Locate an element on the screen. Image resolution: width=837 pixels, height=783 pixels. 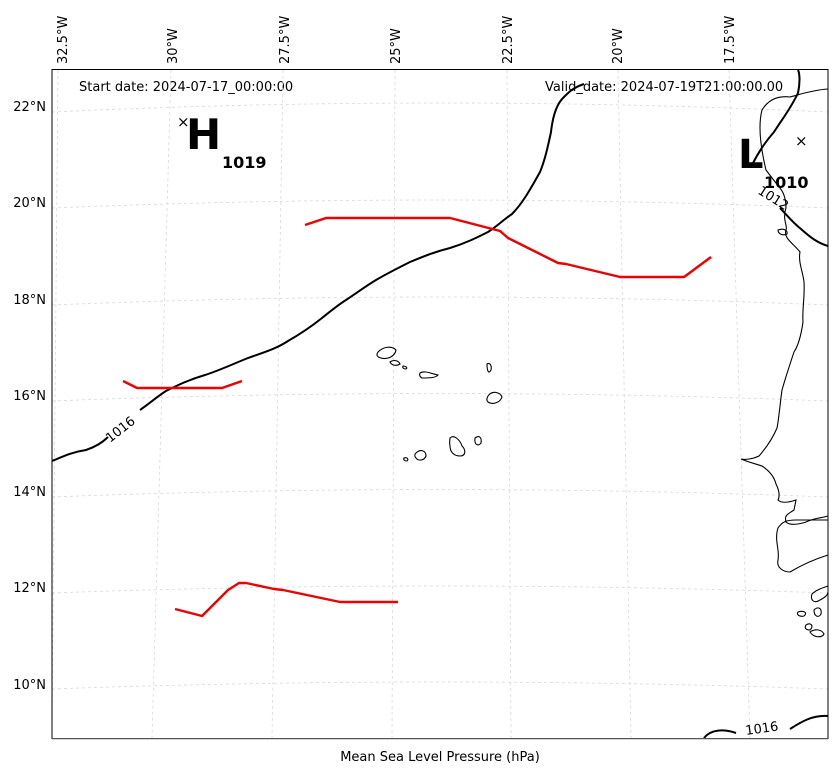
front-line-north is located at coordinates (508, 247).